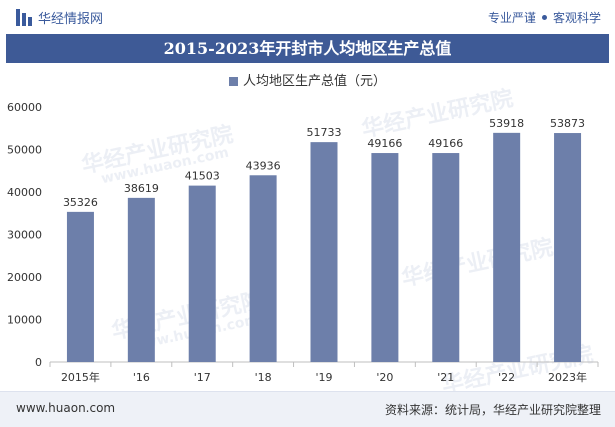 Image resolution: width=615 pixels, height=427 pixels. What do you see at coordinates (24, 150) in the screenshot?
I see `y-tick-label: 50000` at bounding box center [24, 150].